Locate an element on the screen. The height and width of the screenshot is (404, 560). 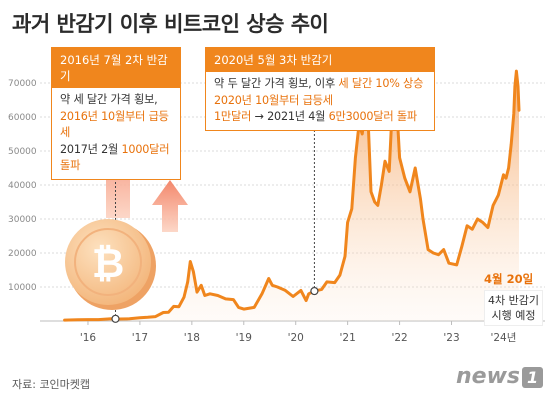
halving-2024-line1: 4차 반감기 is located at coordinates (513, 300).